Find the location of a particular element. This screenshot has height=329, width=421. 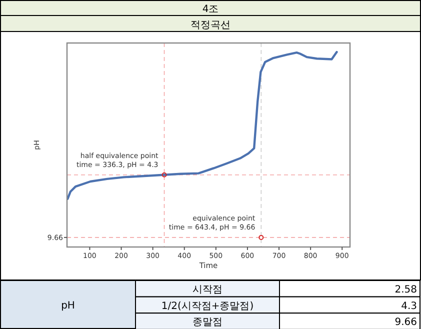

chart-title: 4조 is located at coordinates (210, 9).